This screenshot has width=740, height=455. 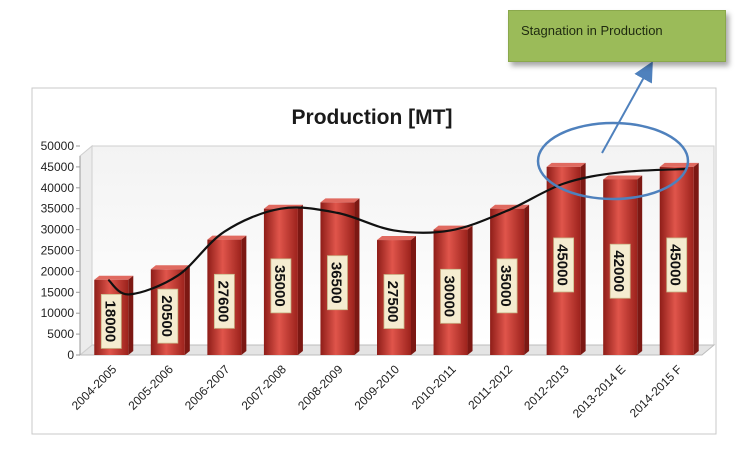 I want to click on y-tick-label: 50000, so click(x=58, y=146).